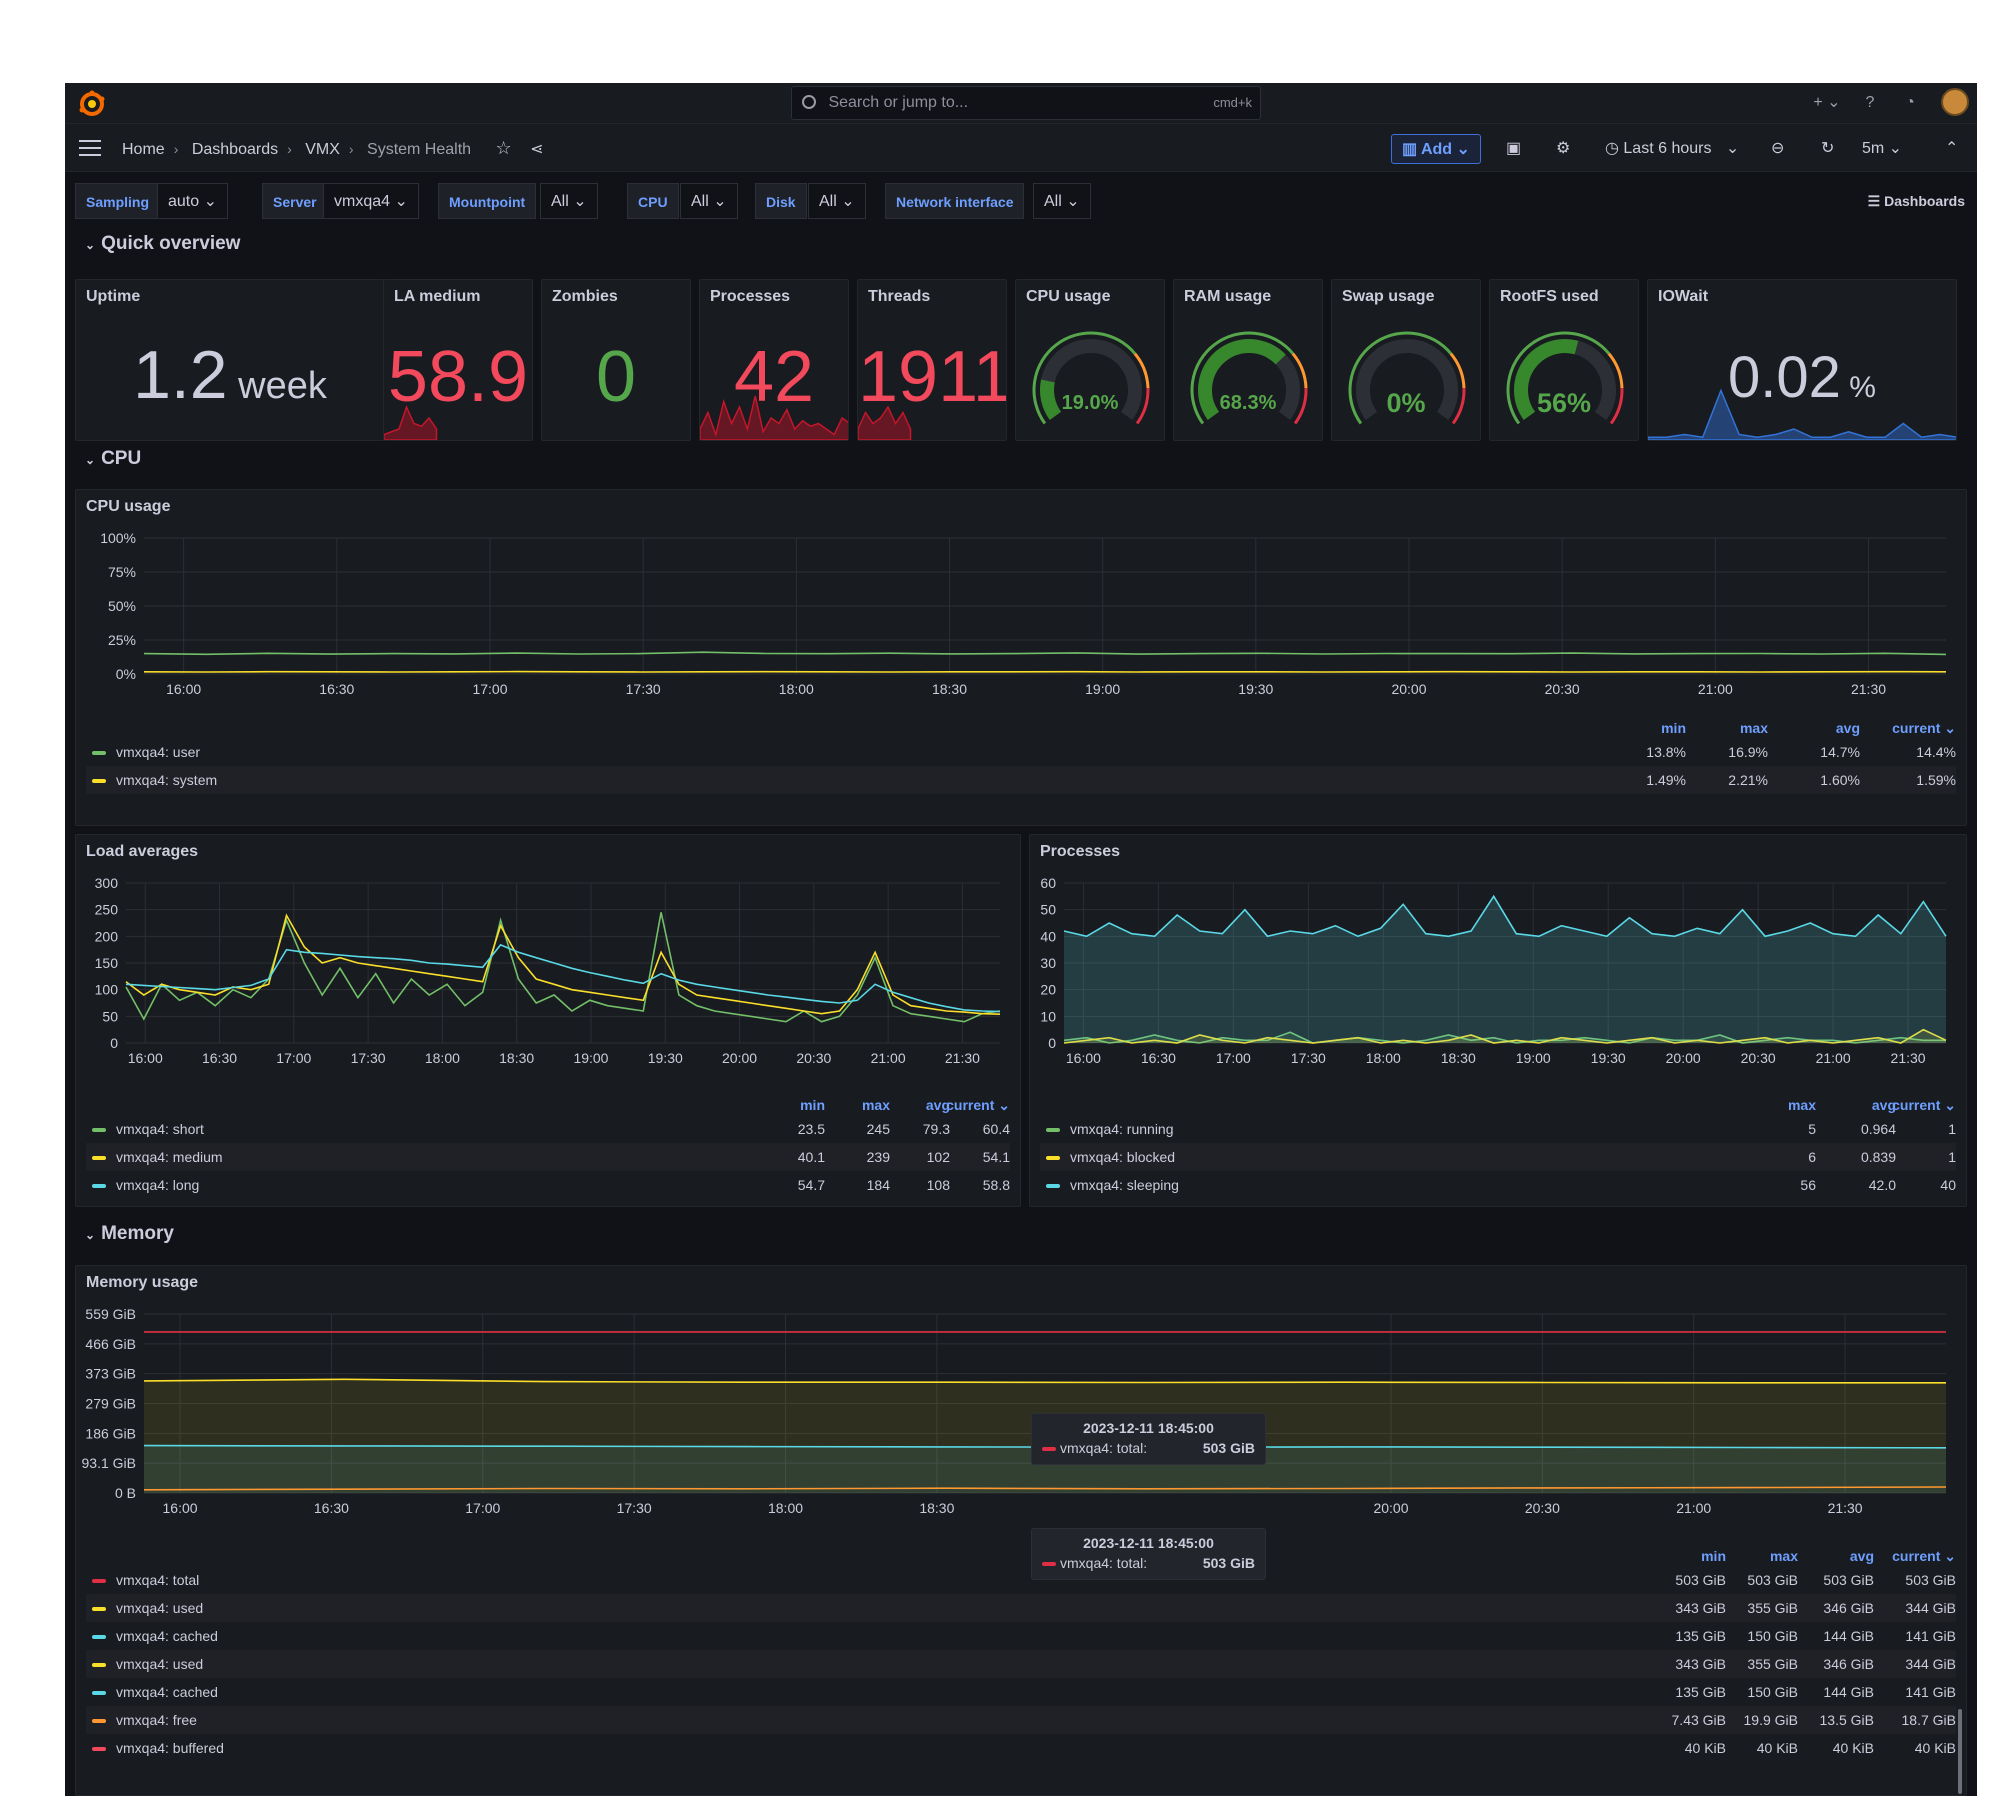  I want to click on row-quick-overview: ⌄ Quick overview, so click(162, 244).